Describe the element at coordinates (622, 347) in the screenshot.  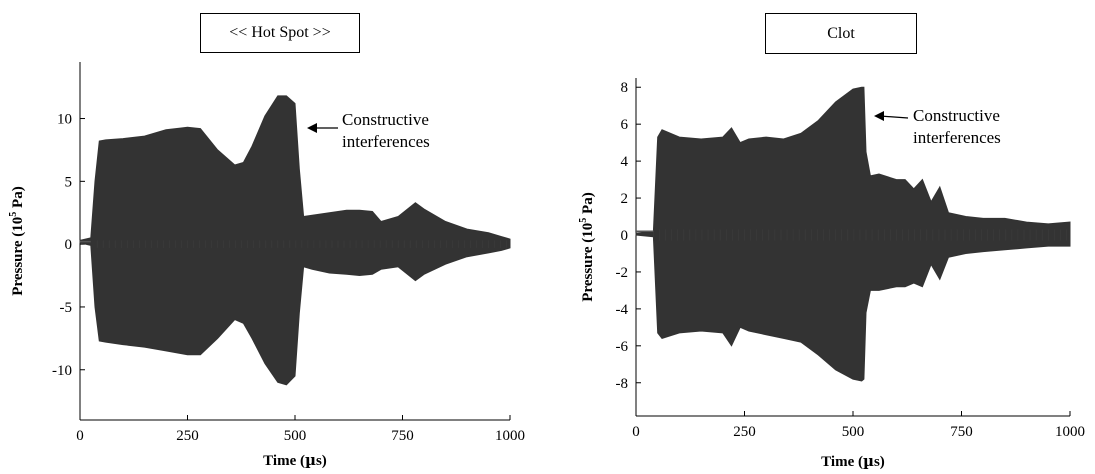
I see `clot-y-tick-label: -6` at that location.